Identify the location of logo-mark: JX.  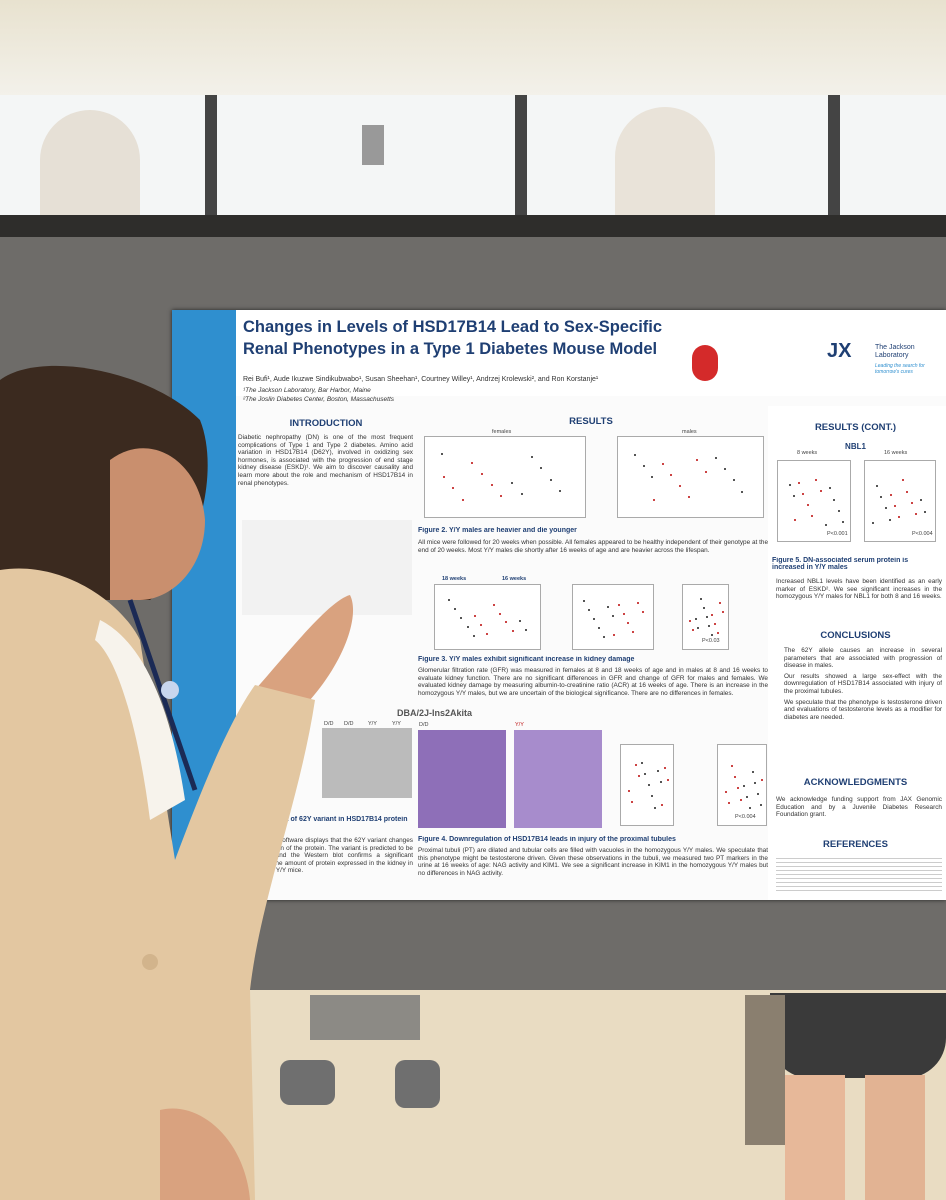
(839, 351).